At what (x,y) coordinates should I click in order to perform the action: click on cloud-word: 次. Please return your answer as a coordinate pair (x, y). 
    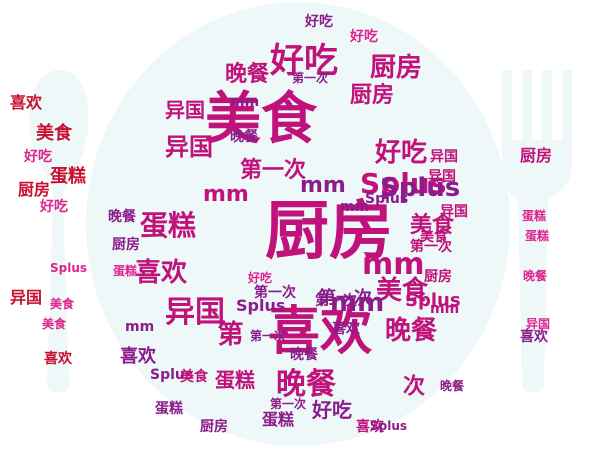
    Looking at the image, I should click on (411, 385).